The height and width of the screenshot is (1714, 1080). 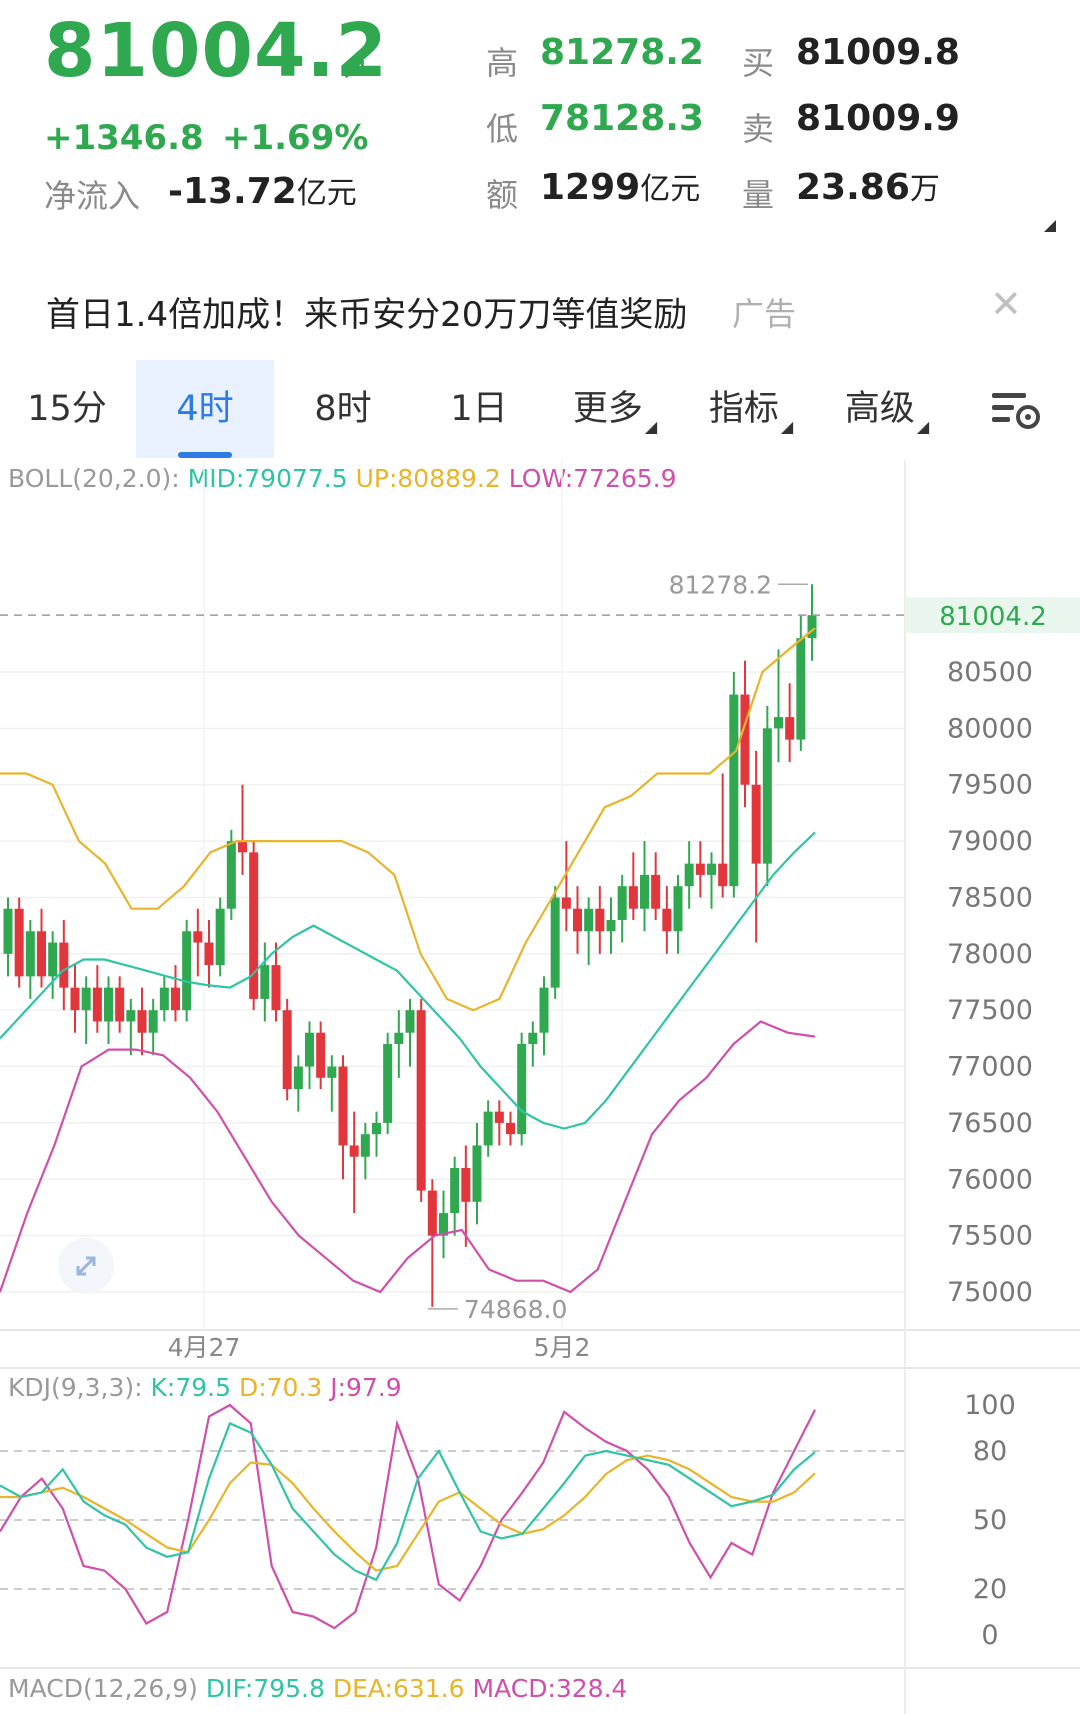 I want to click on price-tick-label: 80000, so click(x=990, y=728).